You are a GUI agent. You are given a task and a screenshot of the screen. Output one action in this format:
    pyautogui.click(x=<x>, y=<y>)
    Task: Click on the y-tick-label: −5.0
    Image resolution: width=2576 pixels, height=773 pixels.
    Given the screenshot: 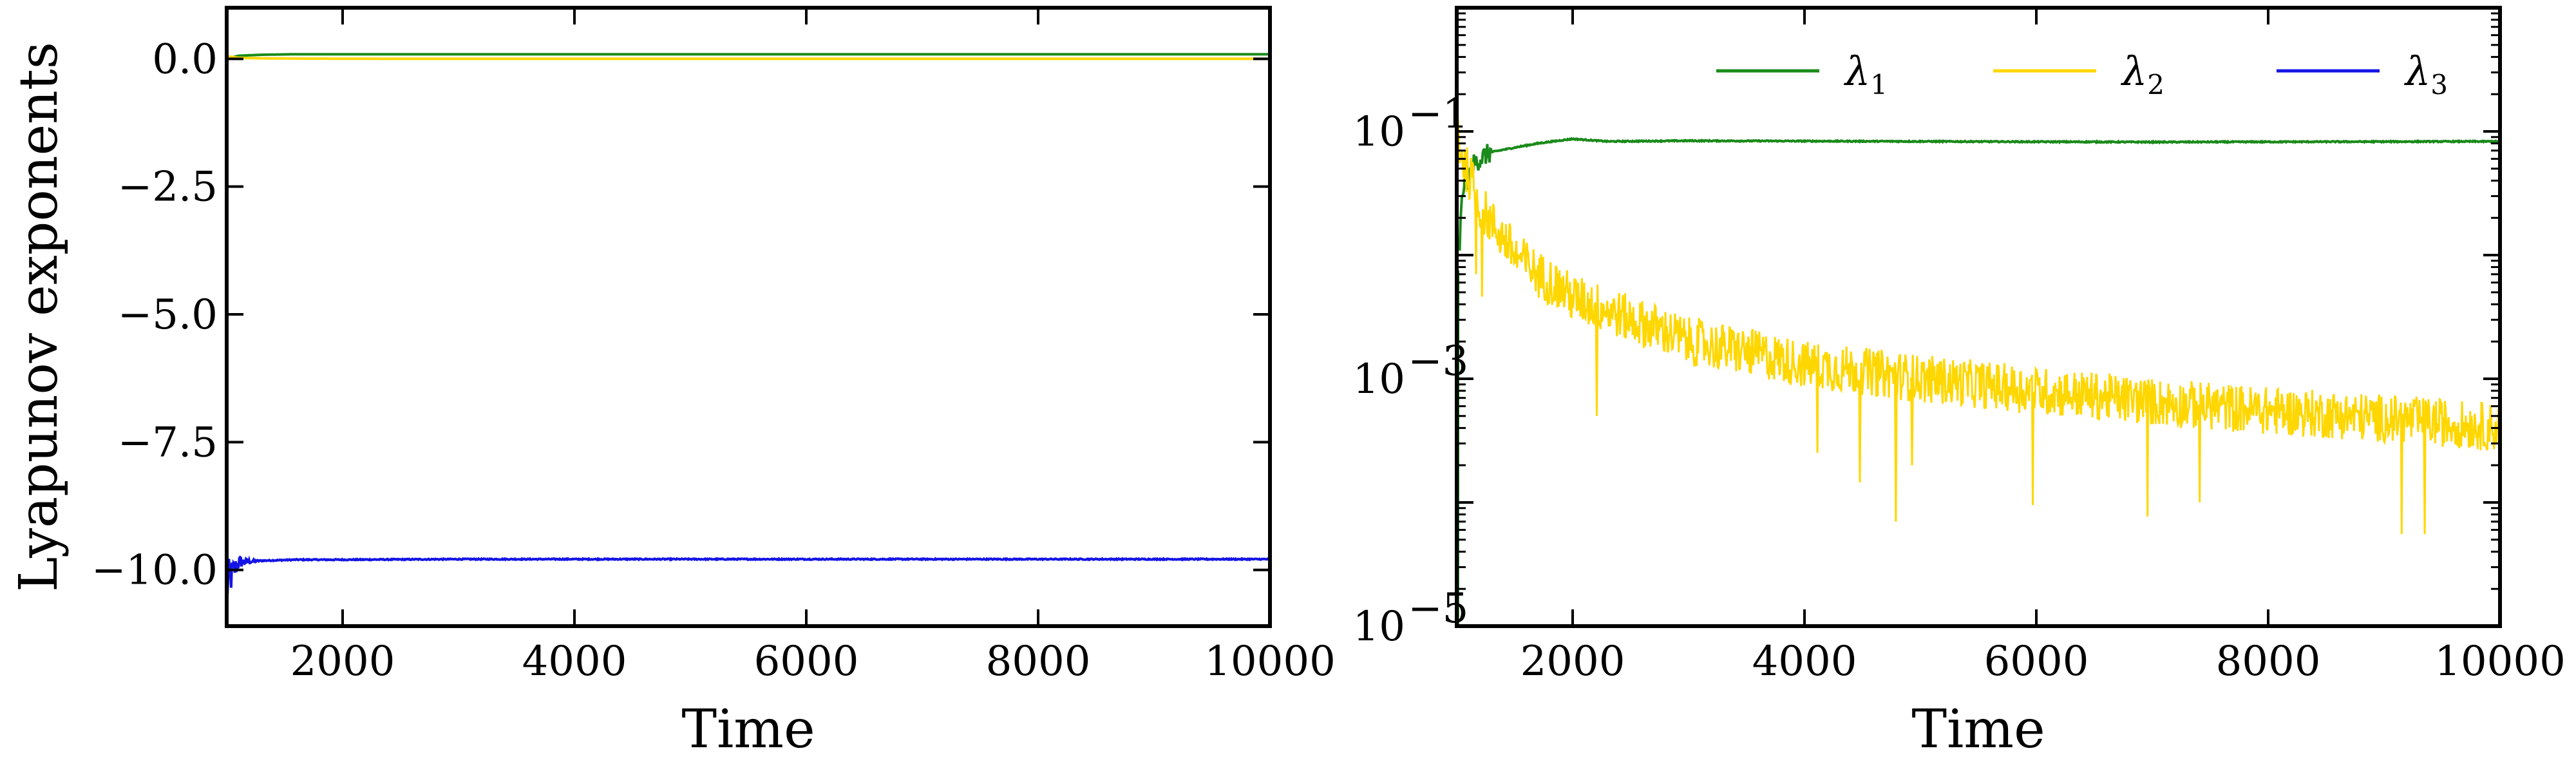 What is the action you would take?
    pyautogui.click(x=168, y=315)
    